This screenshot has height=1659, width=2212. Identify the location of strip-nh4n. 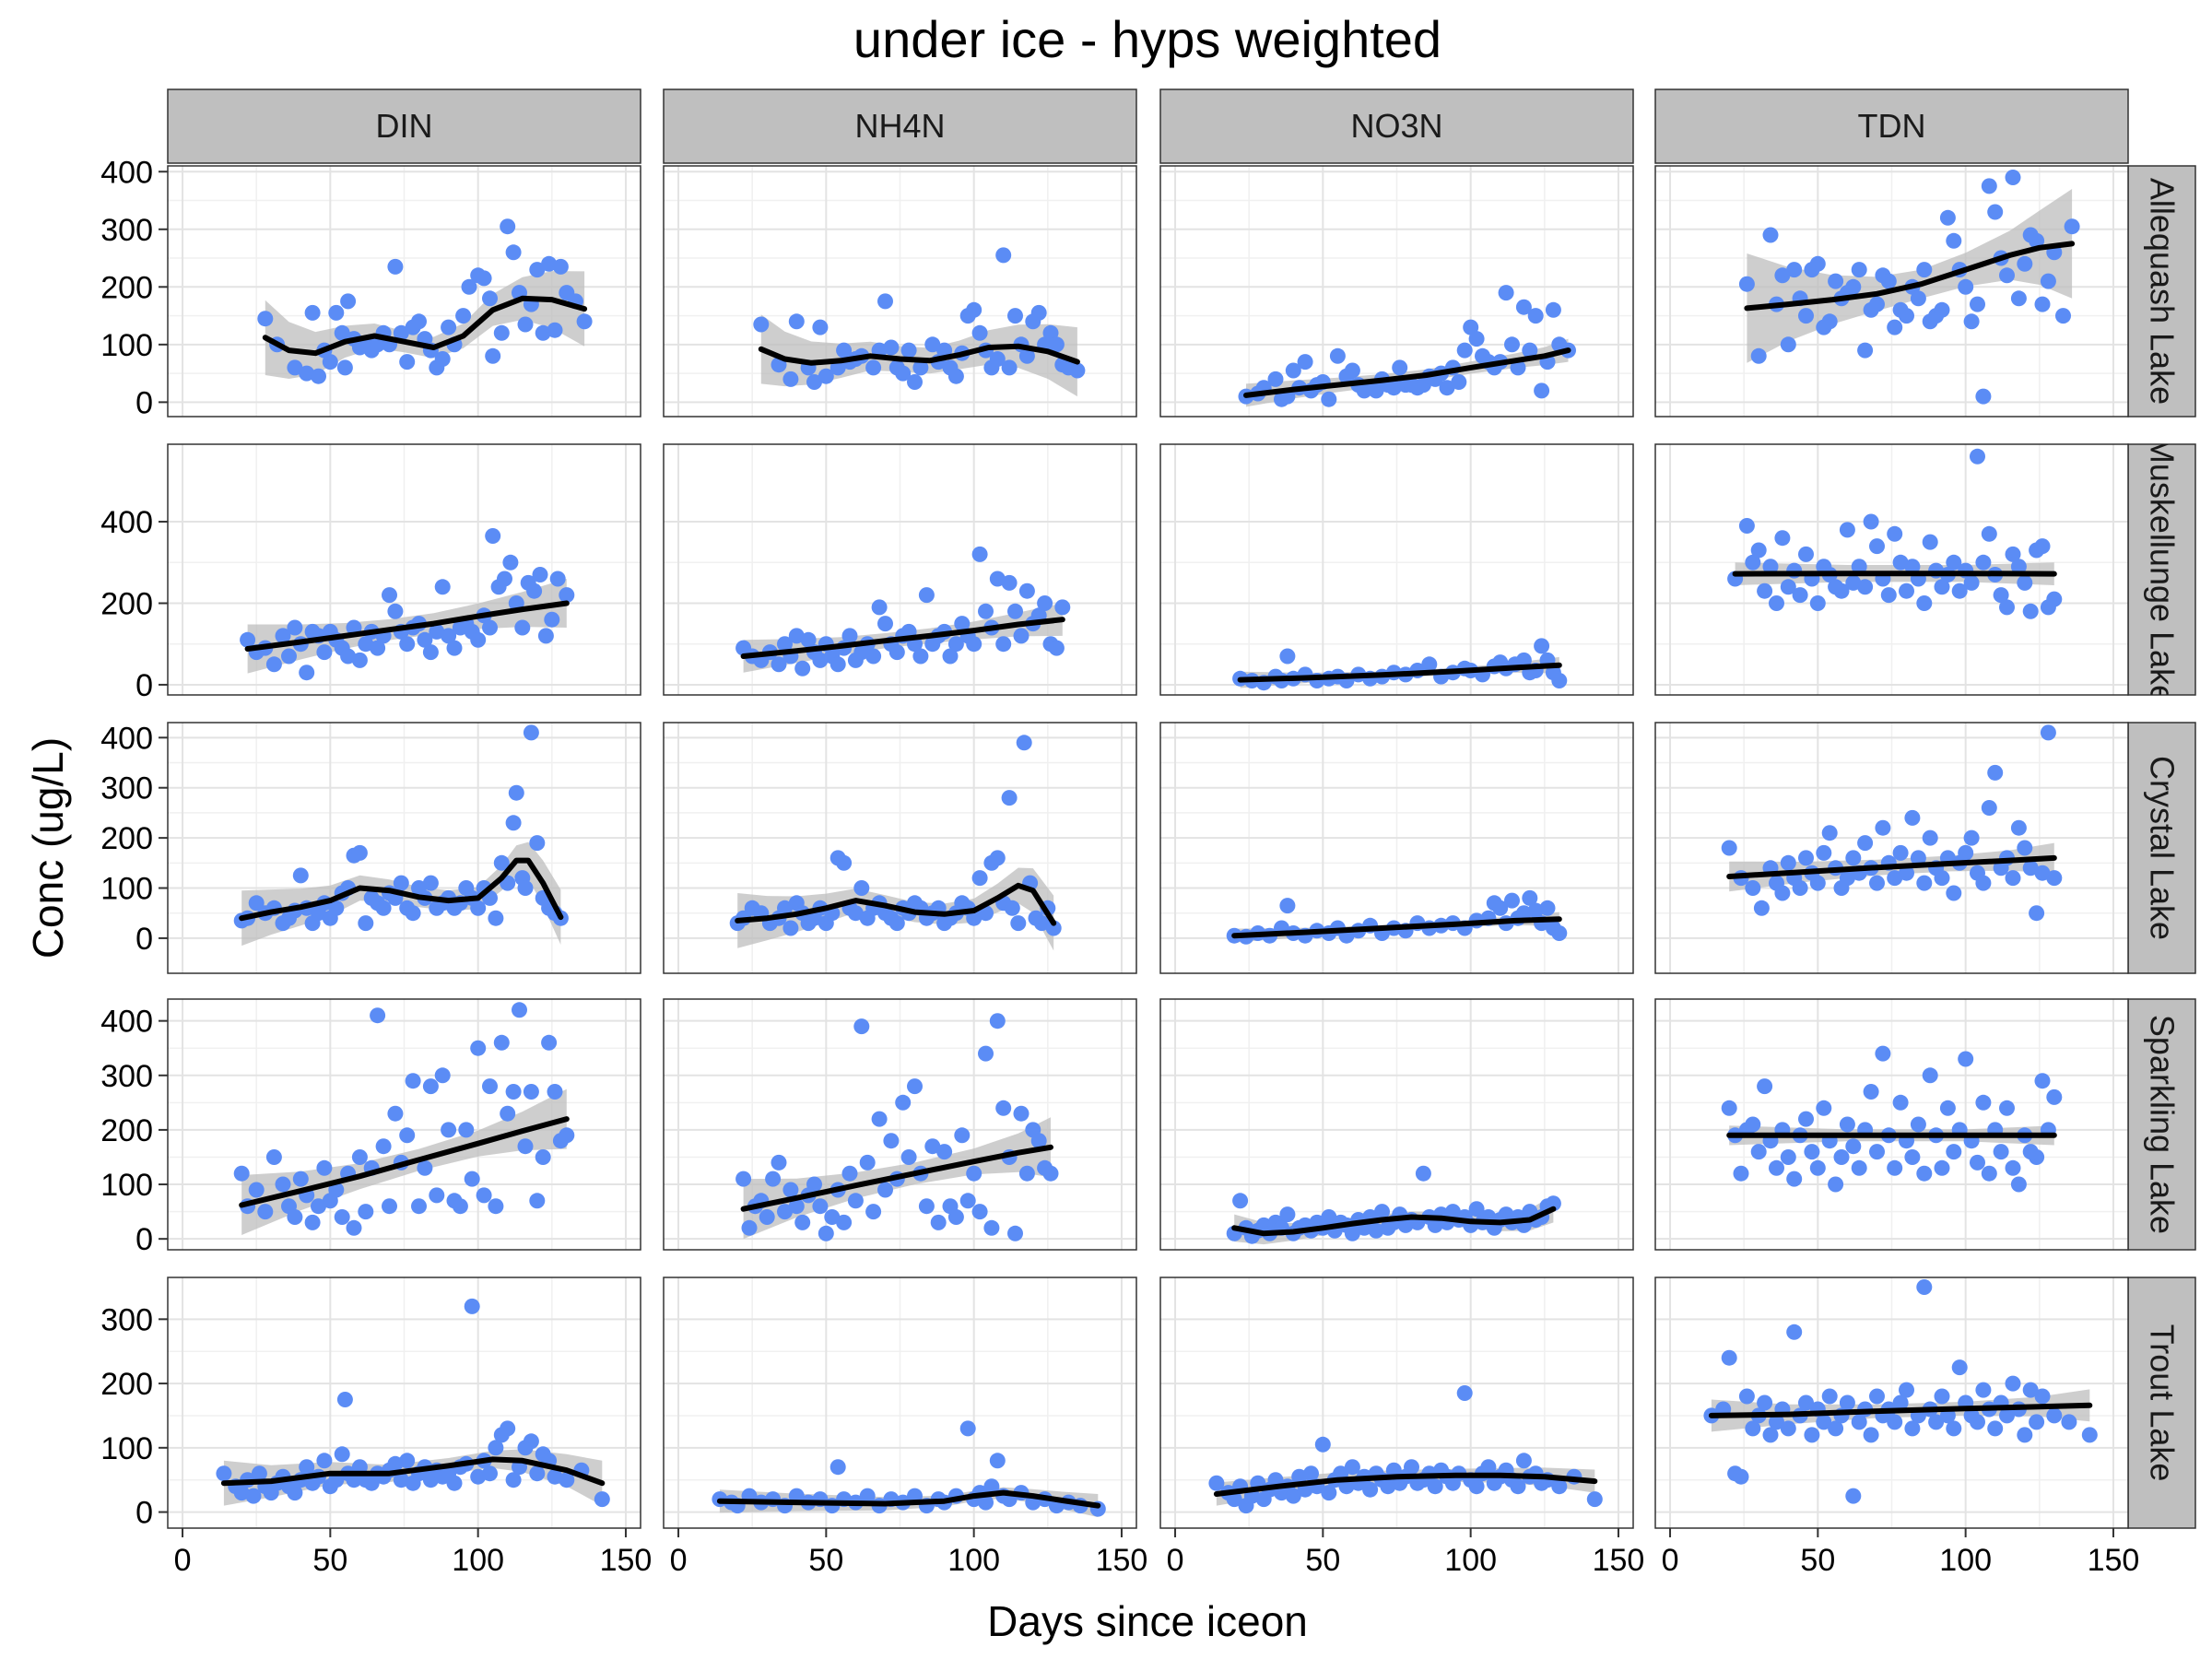
(900, 126).